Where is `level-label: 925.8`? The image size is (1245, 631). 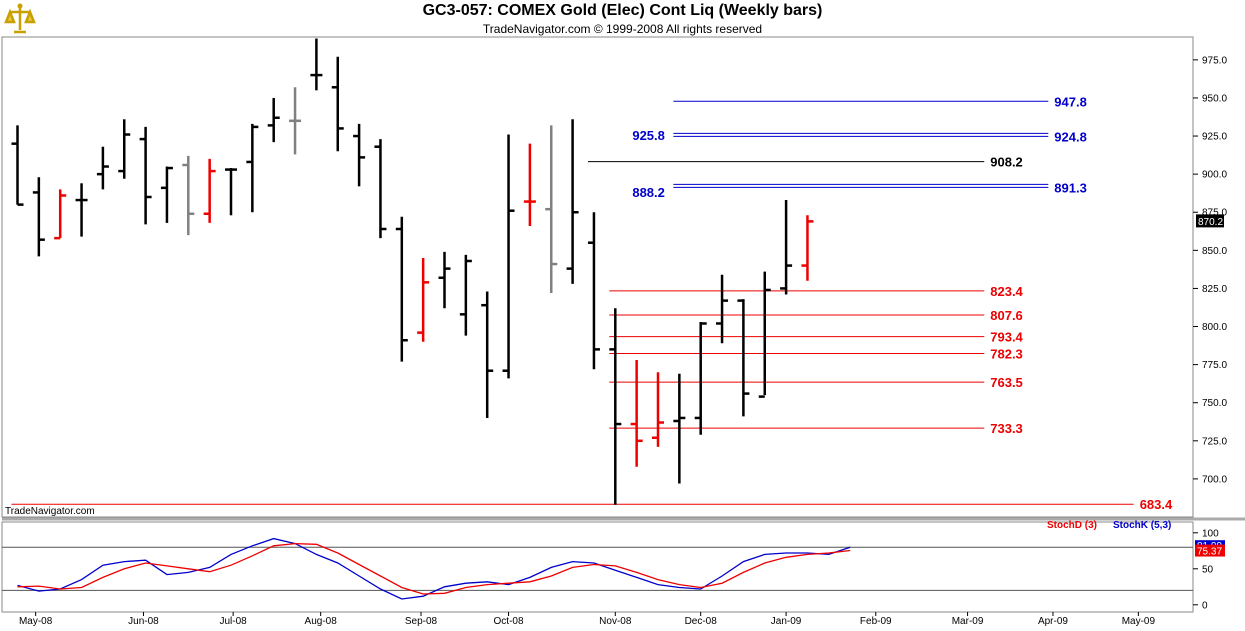
level-label: 925.8 is located at coordinates (648, 135).